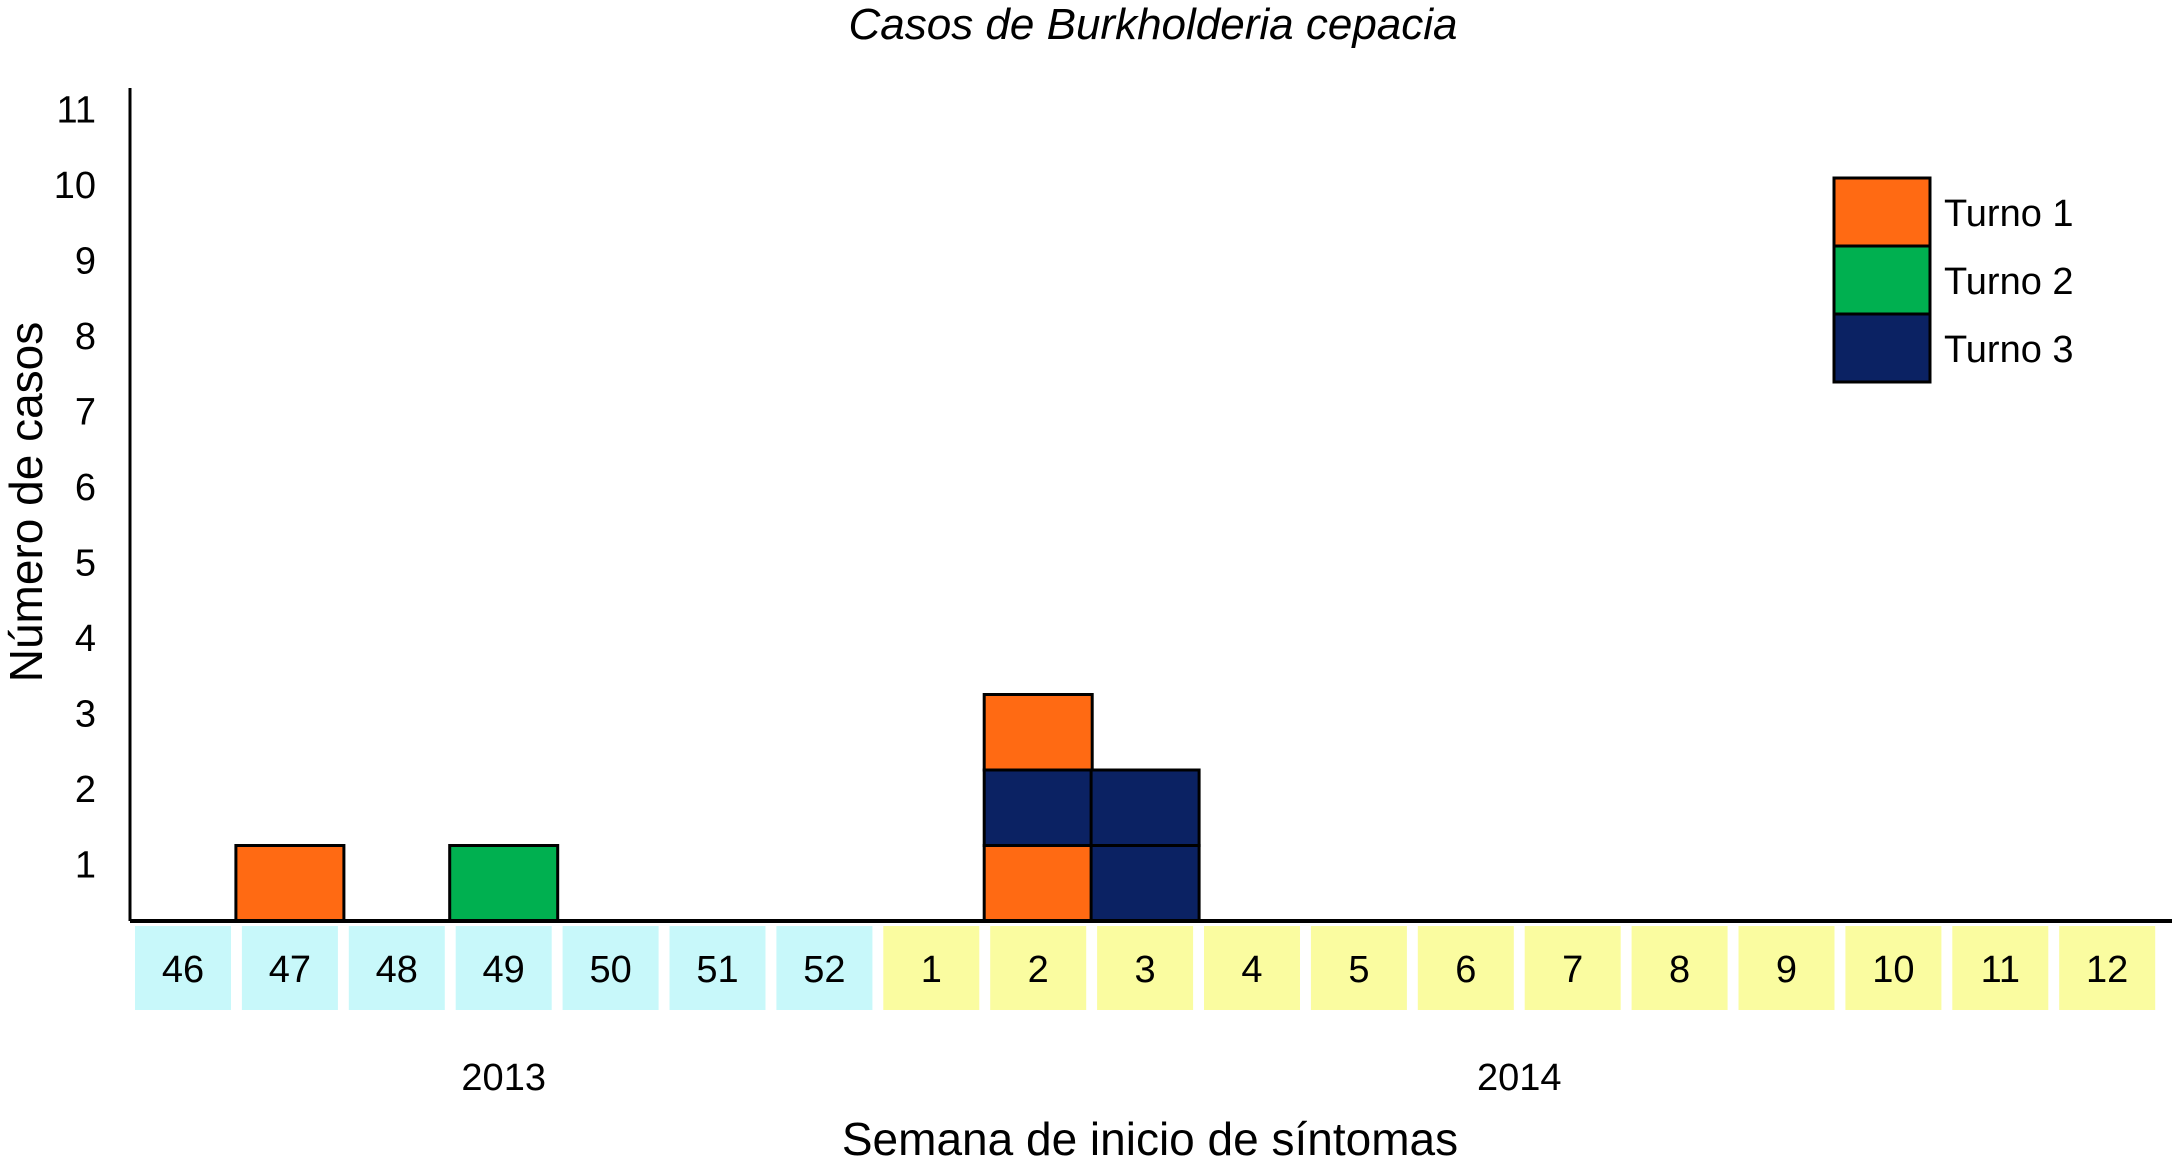 This screenshot has height=1172, width=2172. What do you see at coordinates (85, 488) in the screenshot?
I see `y-tick-label: 6` at bounding box center [85, 488].